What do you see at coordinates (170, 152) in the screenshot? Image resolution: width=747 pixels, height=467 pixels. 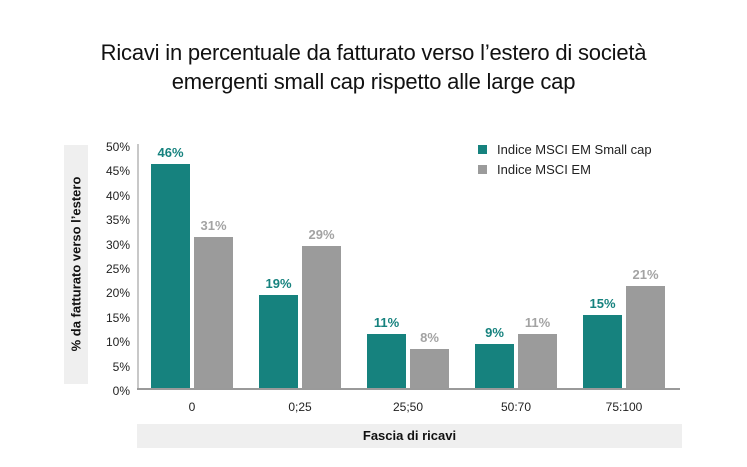 I see `bar-value-label: 46%` at bounding box center [170, 152].